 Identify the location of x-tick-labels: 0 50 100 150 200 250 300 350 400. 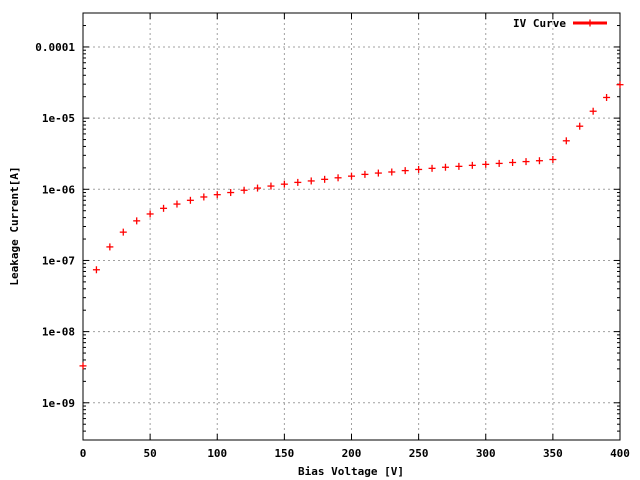
(355, 453).